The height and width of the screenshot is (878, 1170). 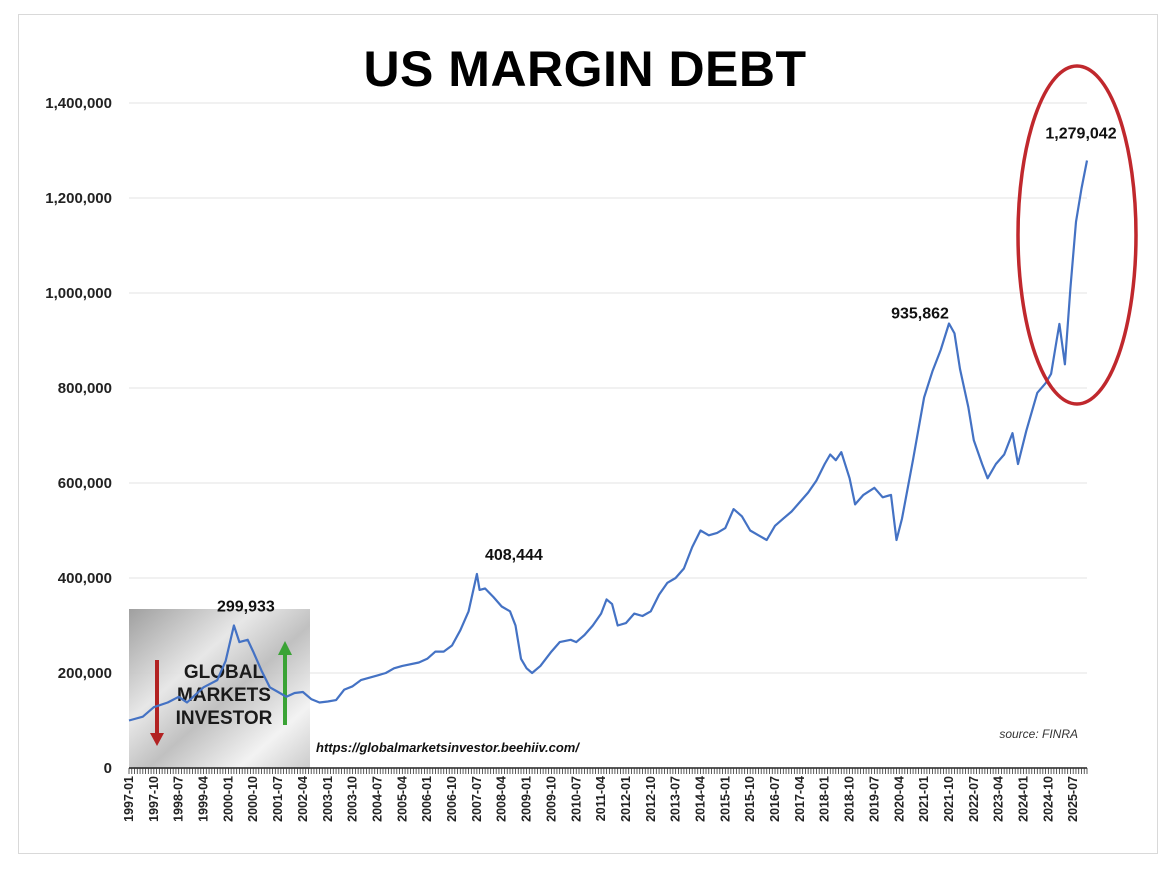 I want to click on source-note: source: FINRA, so click(x=1038, y=734).